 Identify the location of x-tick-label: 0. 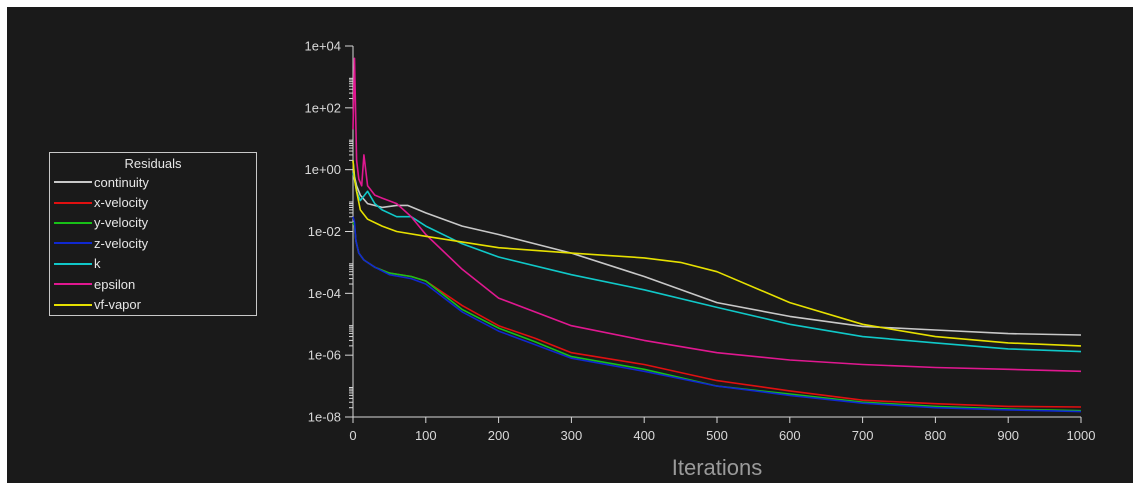
(352, 435).